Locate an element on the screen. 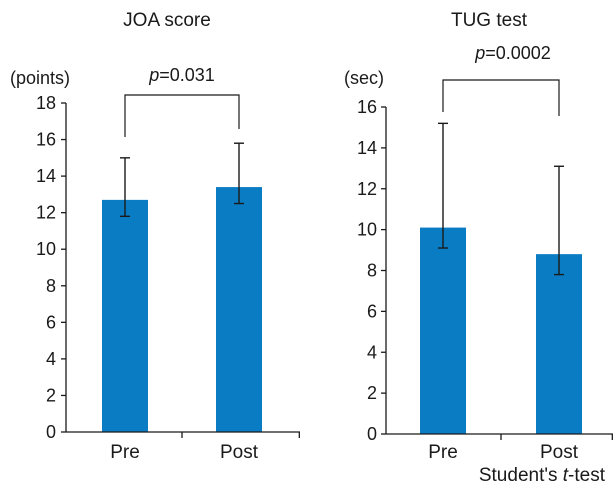 This screenshot has width=613, height=486. y-ticks-tug: 0 2 4 6 8 10 12 14 16 is located at coordinates (371, 270).